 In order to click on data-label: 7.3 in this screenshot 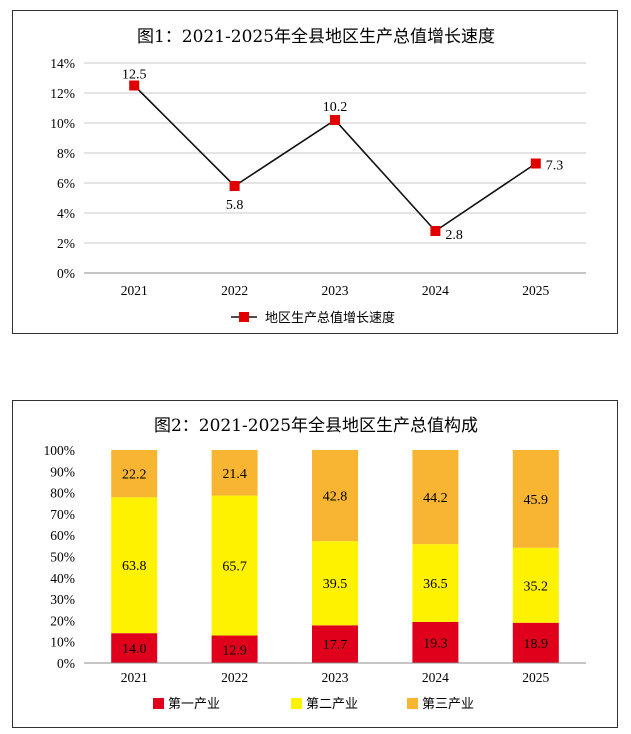, I will do `click(555, 166)`.